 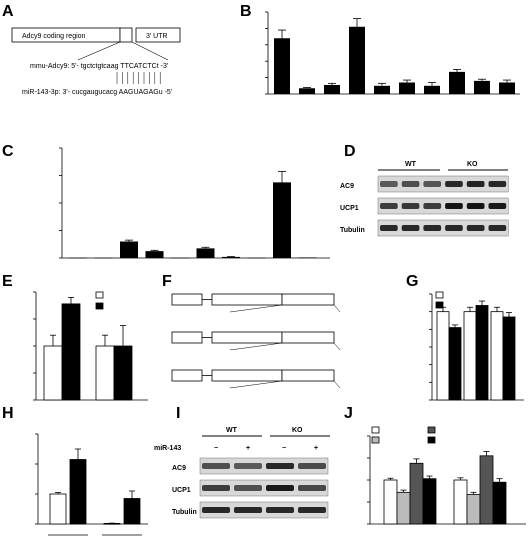 What do you see at coordinates (307, 258) in the screenshot?
I see `chart-c-bar-ac10` at bounding box center [307, 258].